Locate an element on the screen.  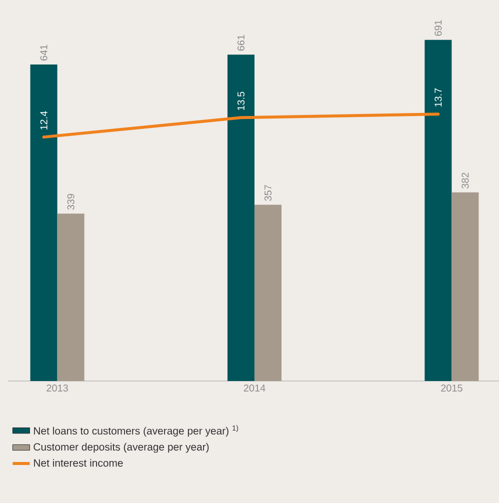
data-label: 12.4 is located at coordinates (44, 120).